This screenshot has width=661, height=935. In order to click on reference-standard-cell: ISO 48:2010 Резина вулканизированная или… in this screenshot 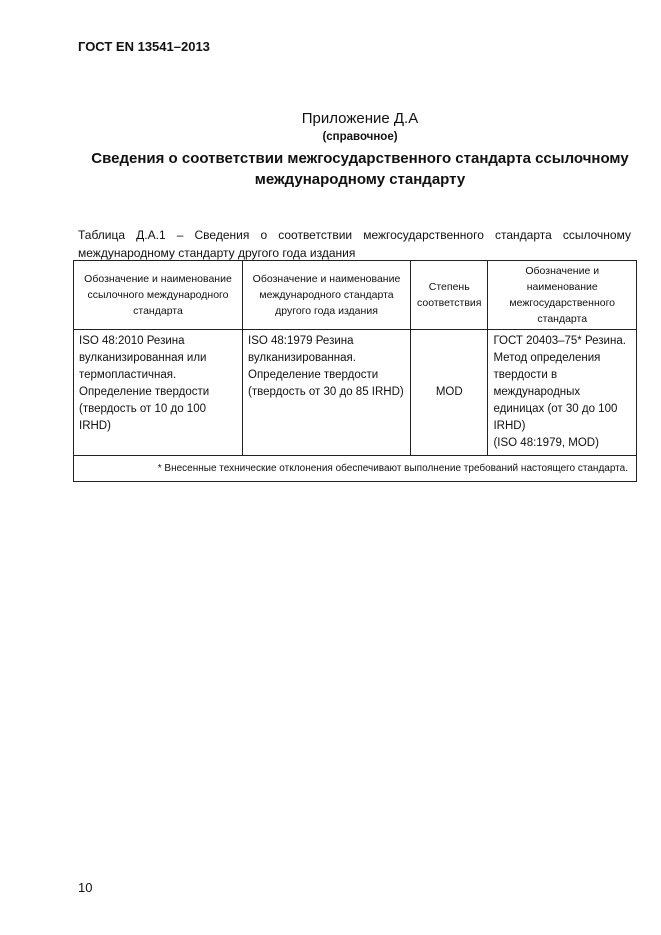, I will do `click(158, 392)`.